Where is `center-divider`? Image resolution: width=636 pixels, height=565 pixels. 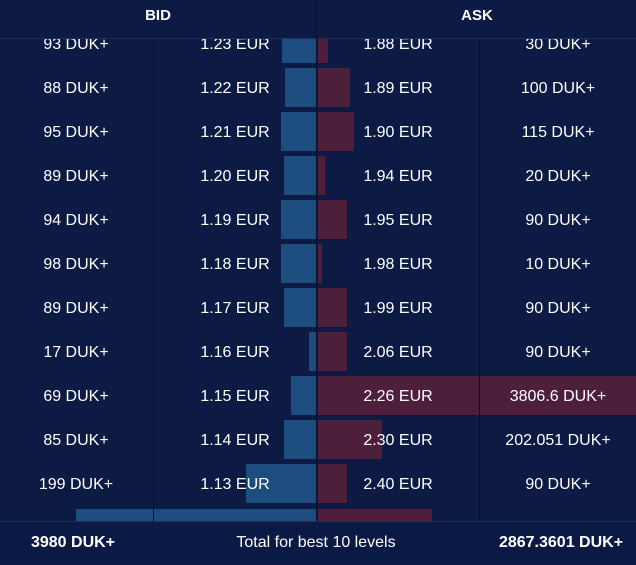 center-divider is located at coordinates (316, 282).